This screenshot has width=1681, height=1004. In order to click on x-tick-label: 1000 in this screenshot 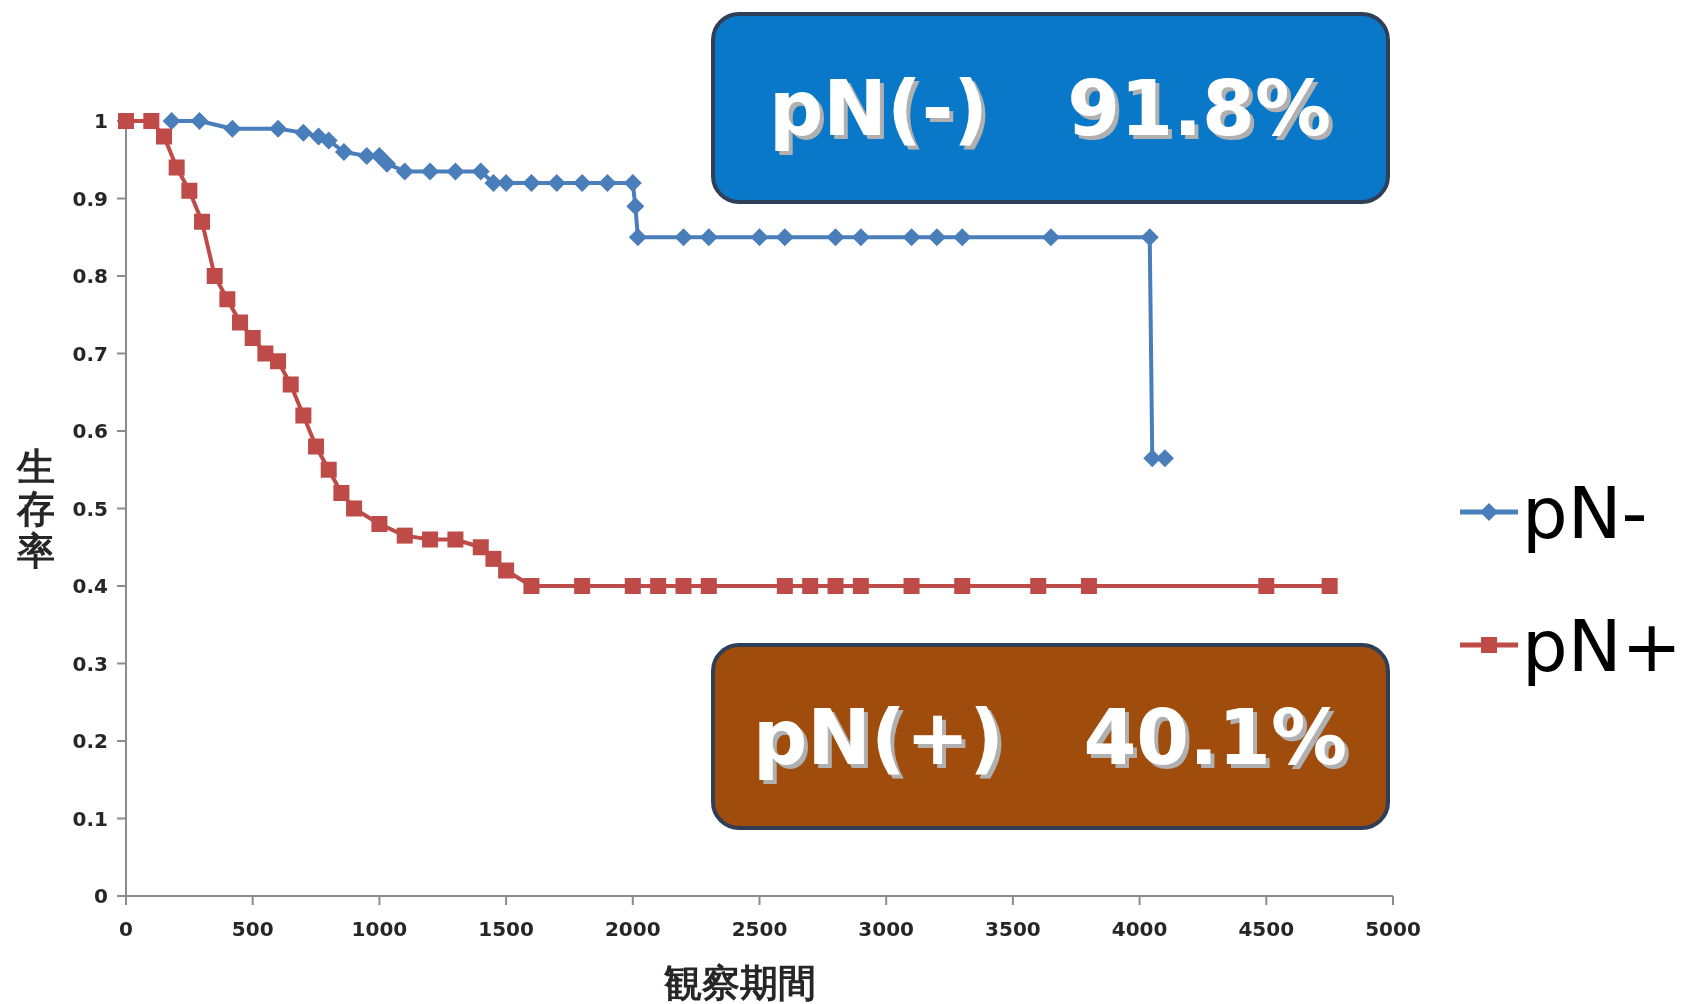, I will do `click(379, 929)`.